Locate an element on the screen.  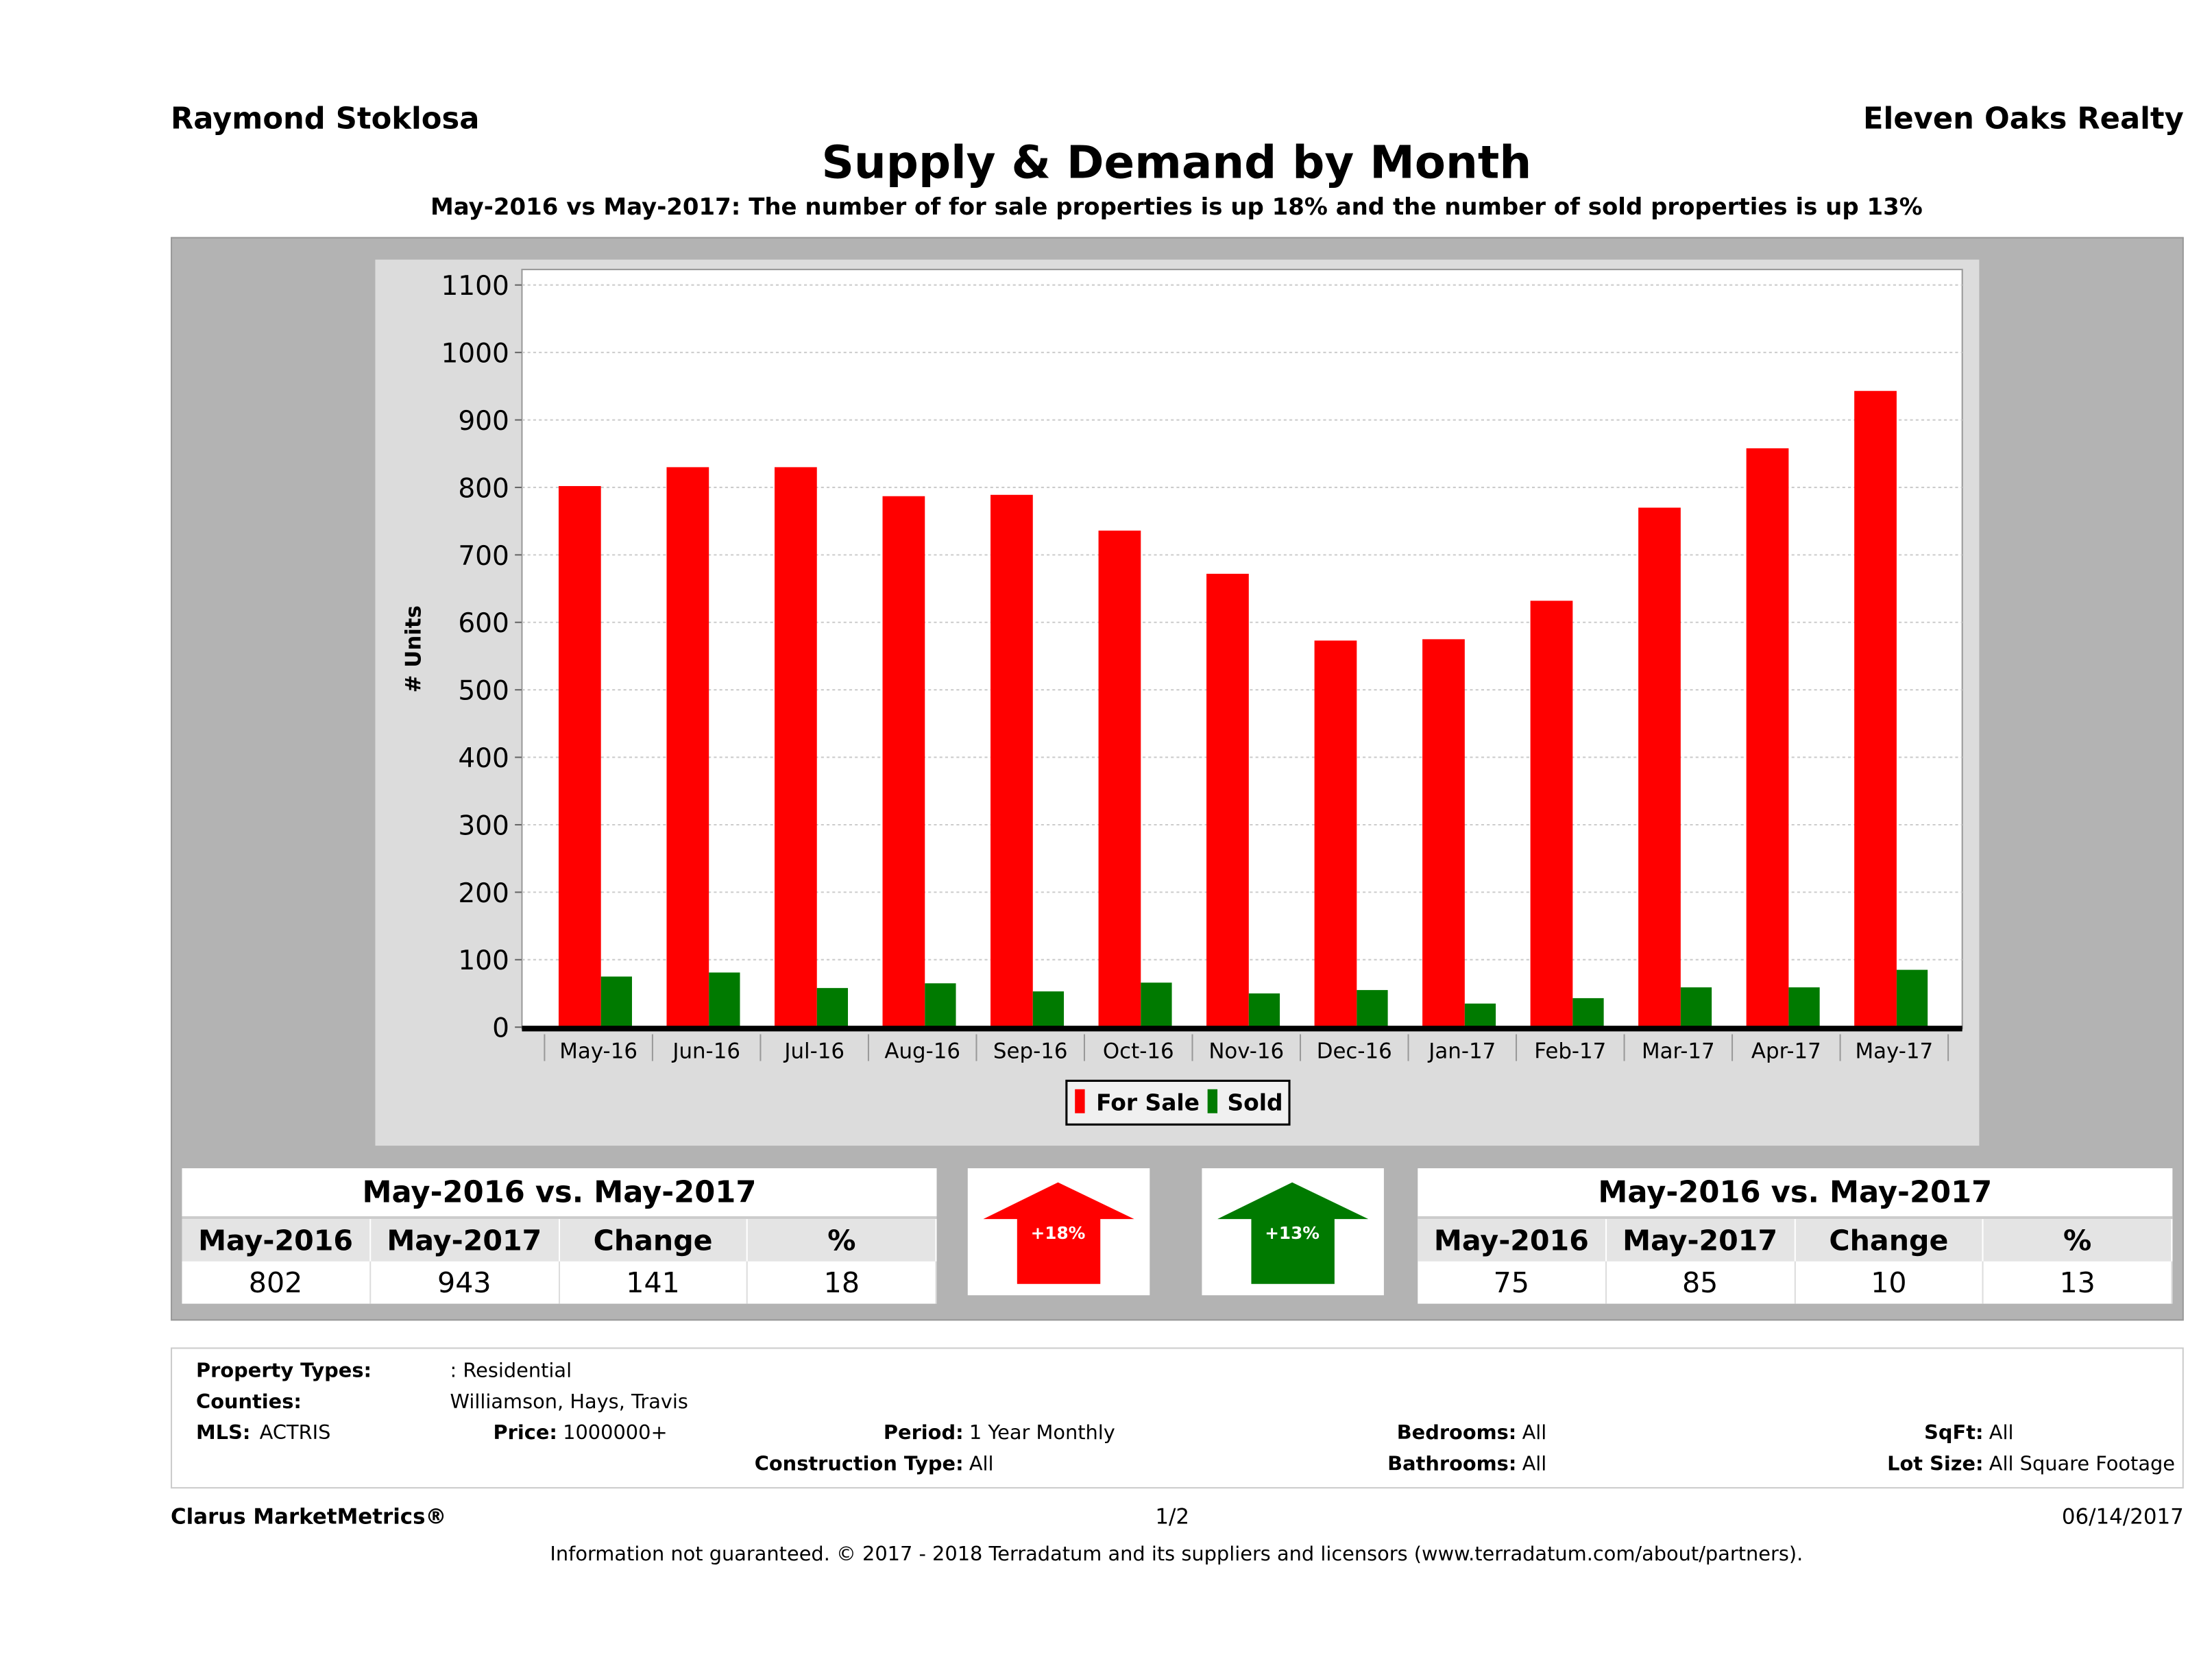
y-tick-label: 600 is located at coordinates (484, 623).